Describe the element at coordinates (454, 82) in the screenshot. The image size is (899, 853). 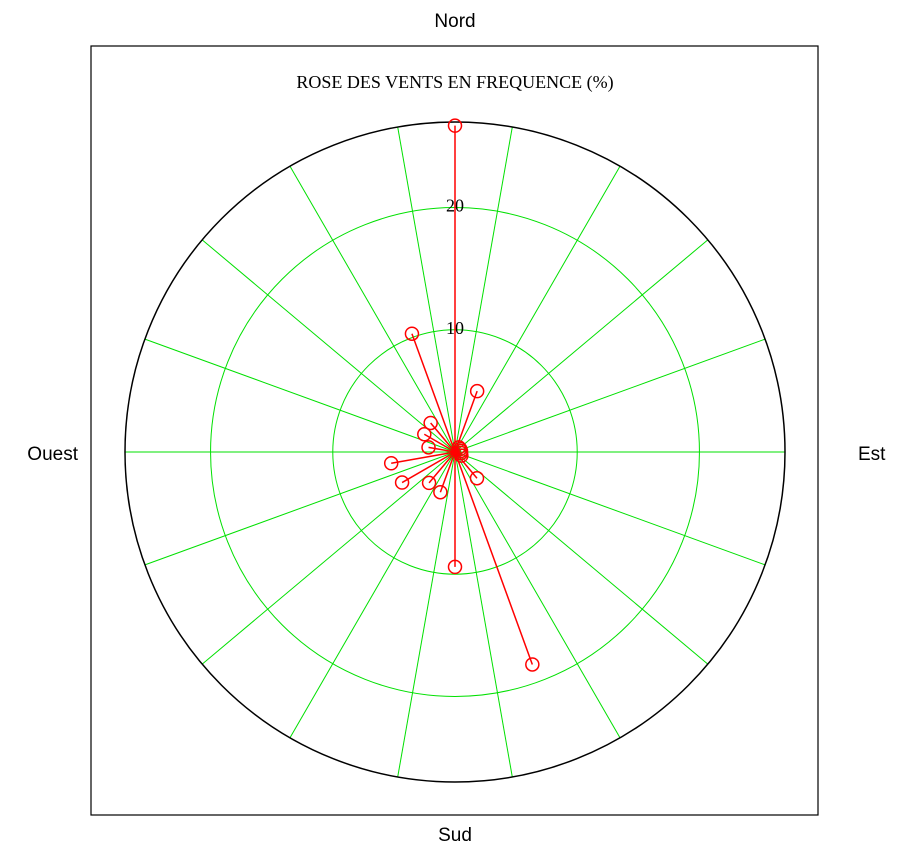
I see `chart-title: ROSE DES VENTS EN FREQUENCE (%)` at that location.